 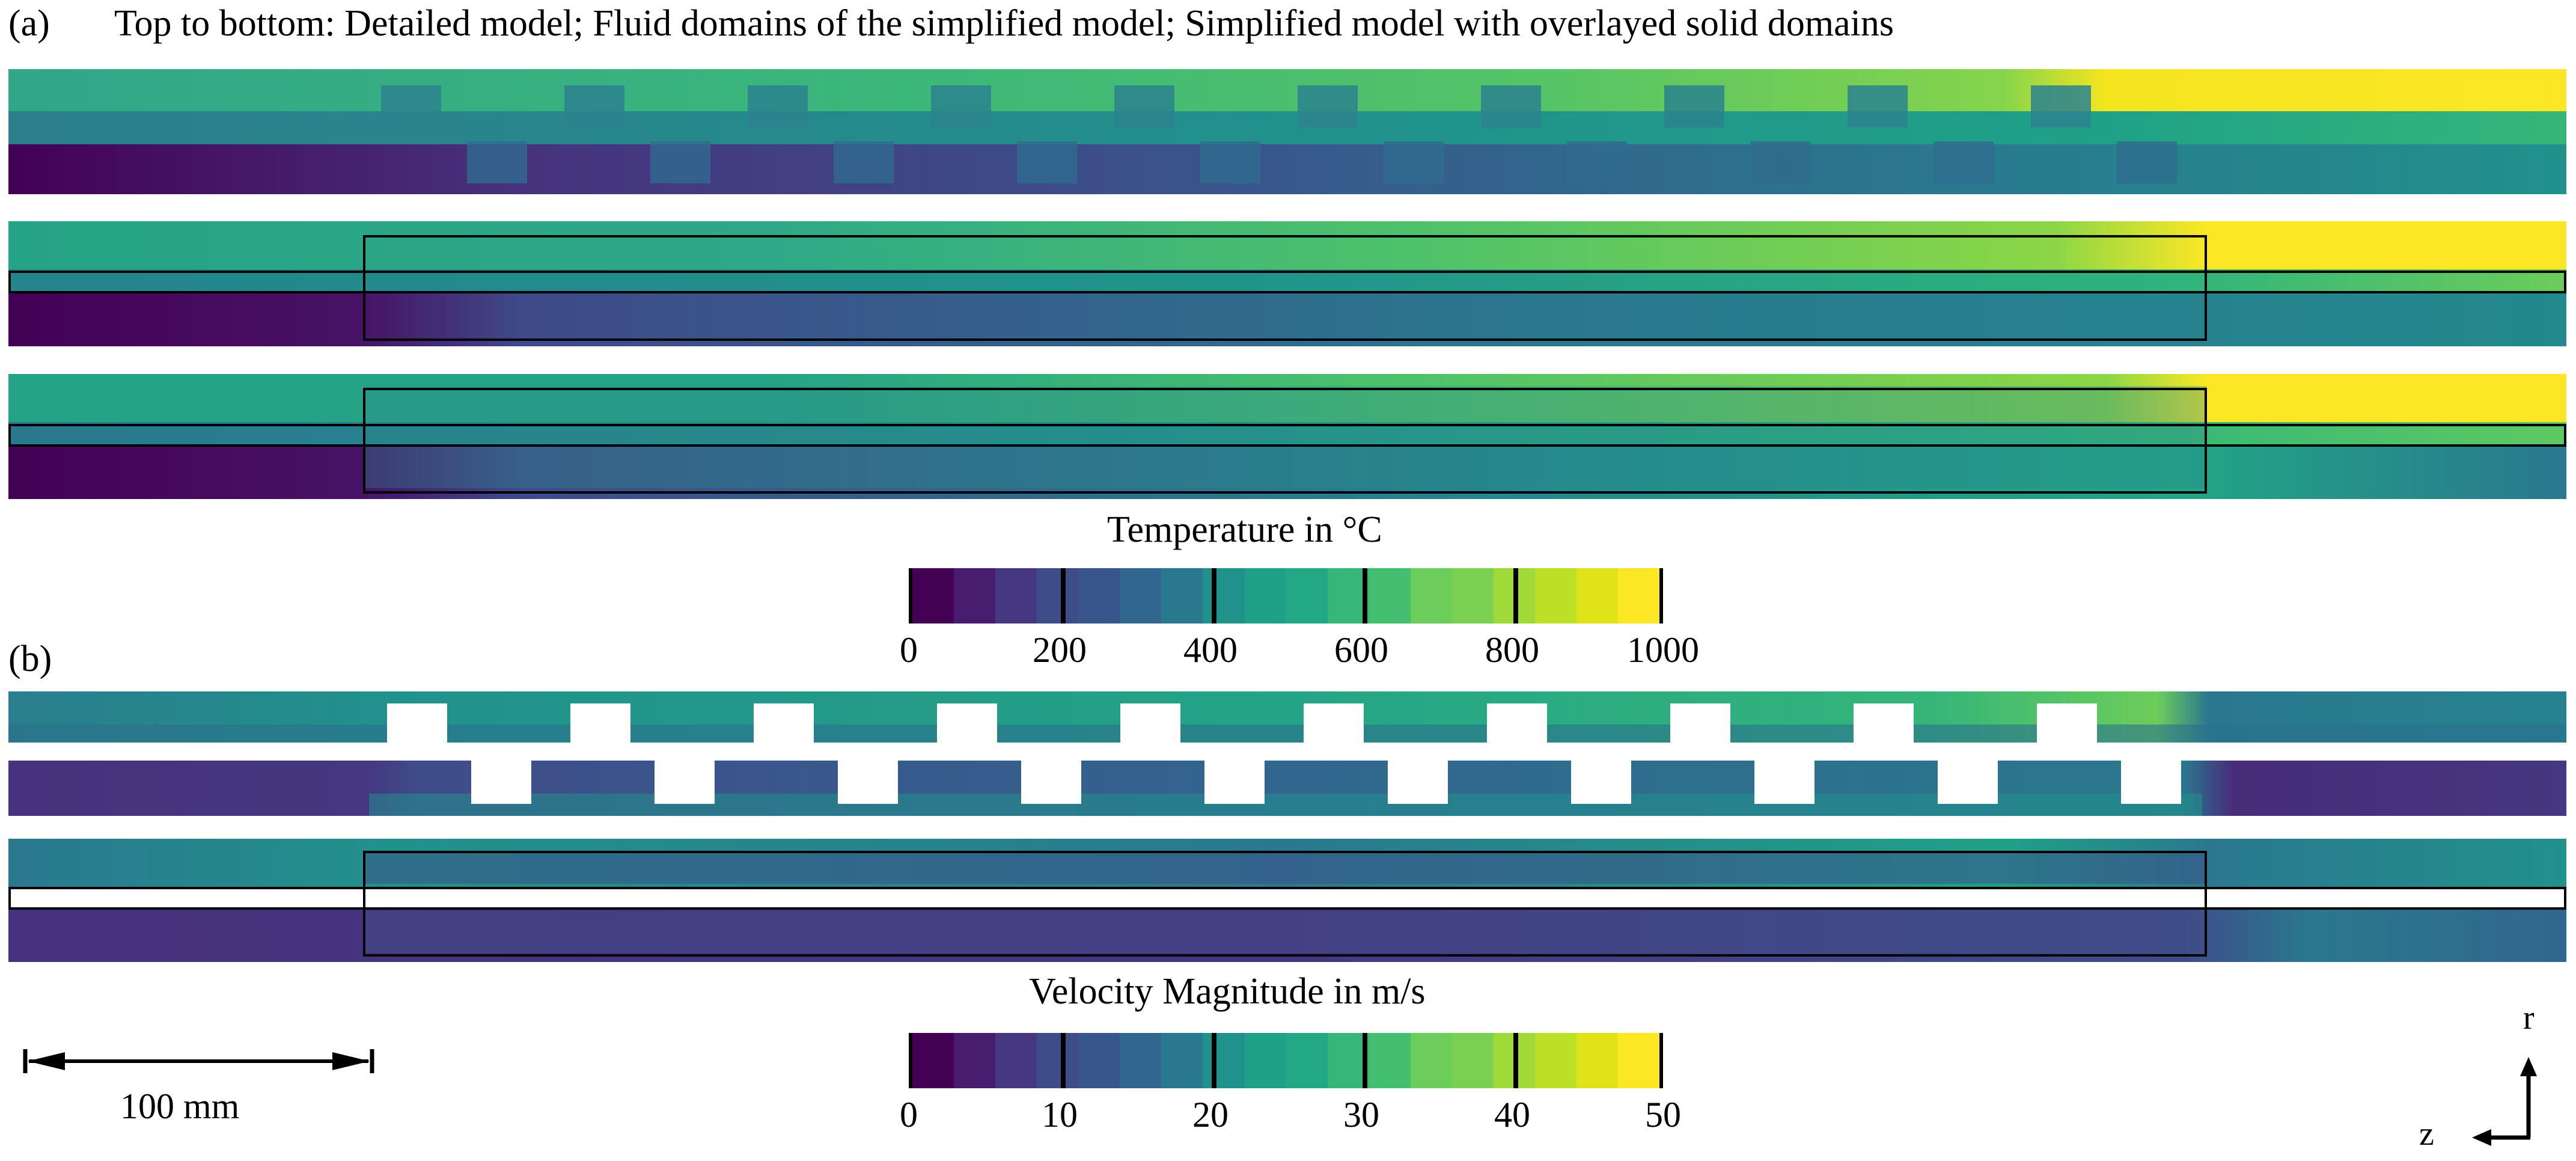 What do you see at coordinates (2529, 1018) in the screenshot?
I see `axis-r-label: r` at bounding box center [2529, 1018].